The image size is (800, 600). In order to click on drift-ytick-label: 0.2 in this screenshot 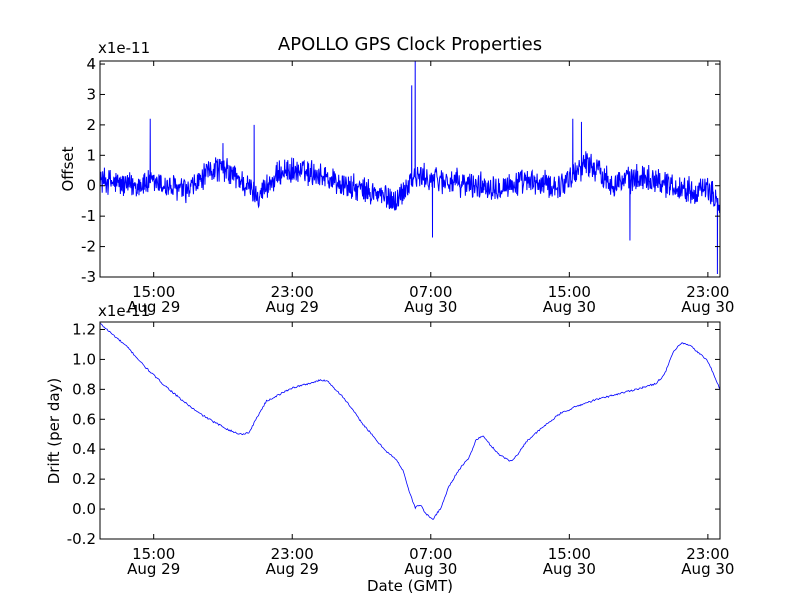, I will do `click(84, 479)`.